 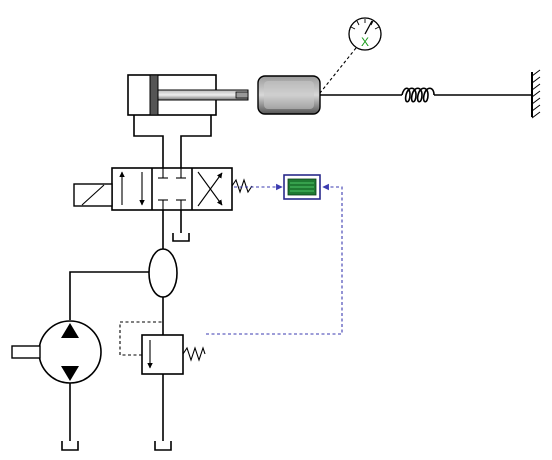 I want to click on gauge-signal-line, so click(x=338, y=70).